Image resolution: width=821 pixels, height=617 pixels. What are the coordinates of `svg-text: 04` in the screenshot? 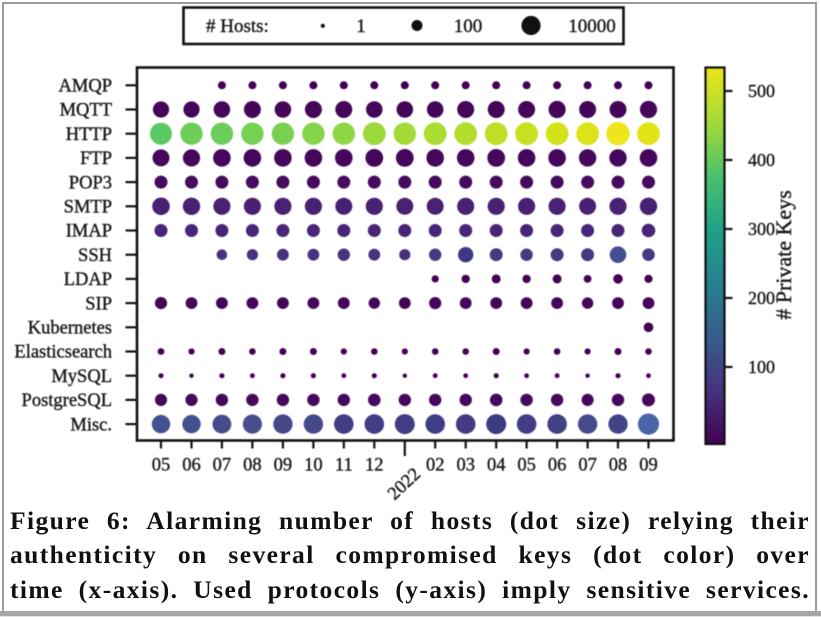 It's located at (496, 466).